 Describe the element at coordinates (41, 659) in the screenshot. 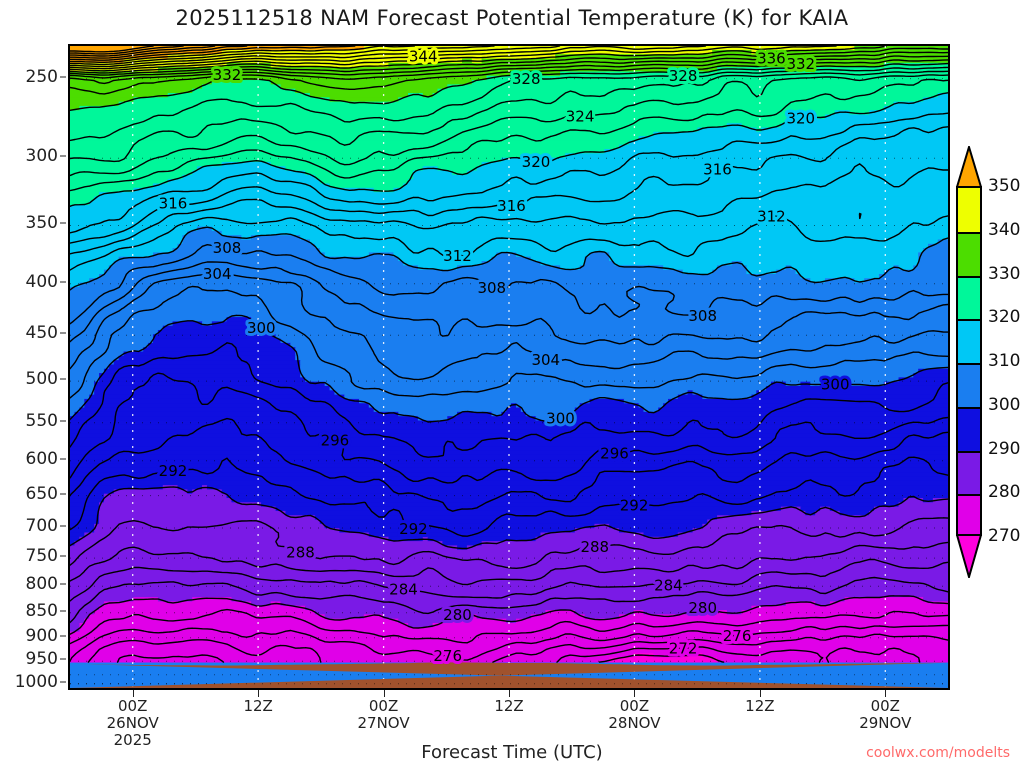

I see `y-tick-label: 950` at that location.